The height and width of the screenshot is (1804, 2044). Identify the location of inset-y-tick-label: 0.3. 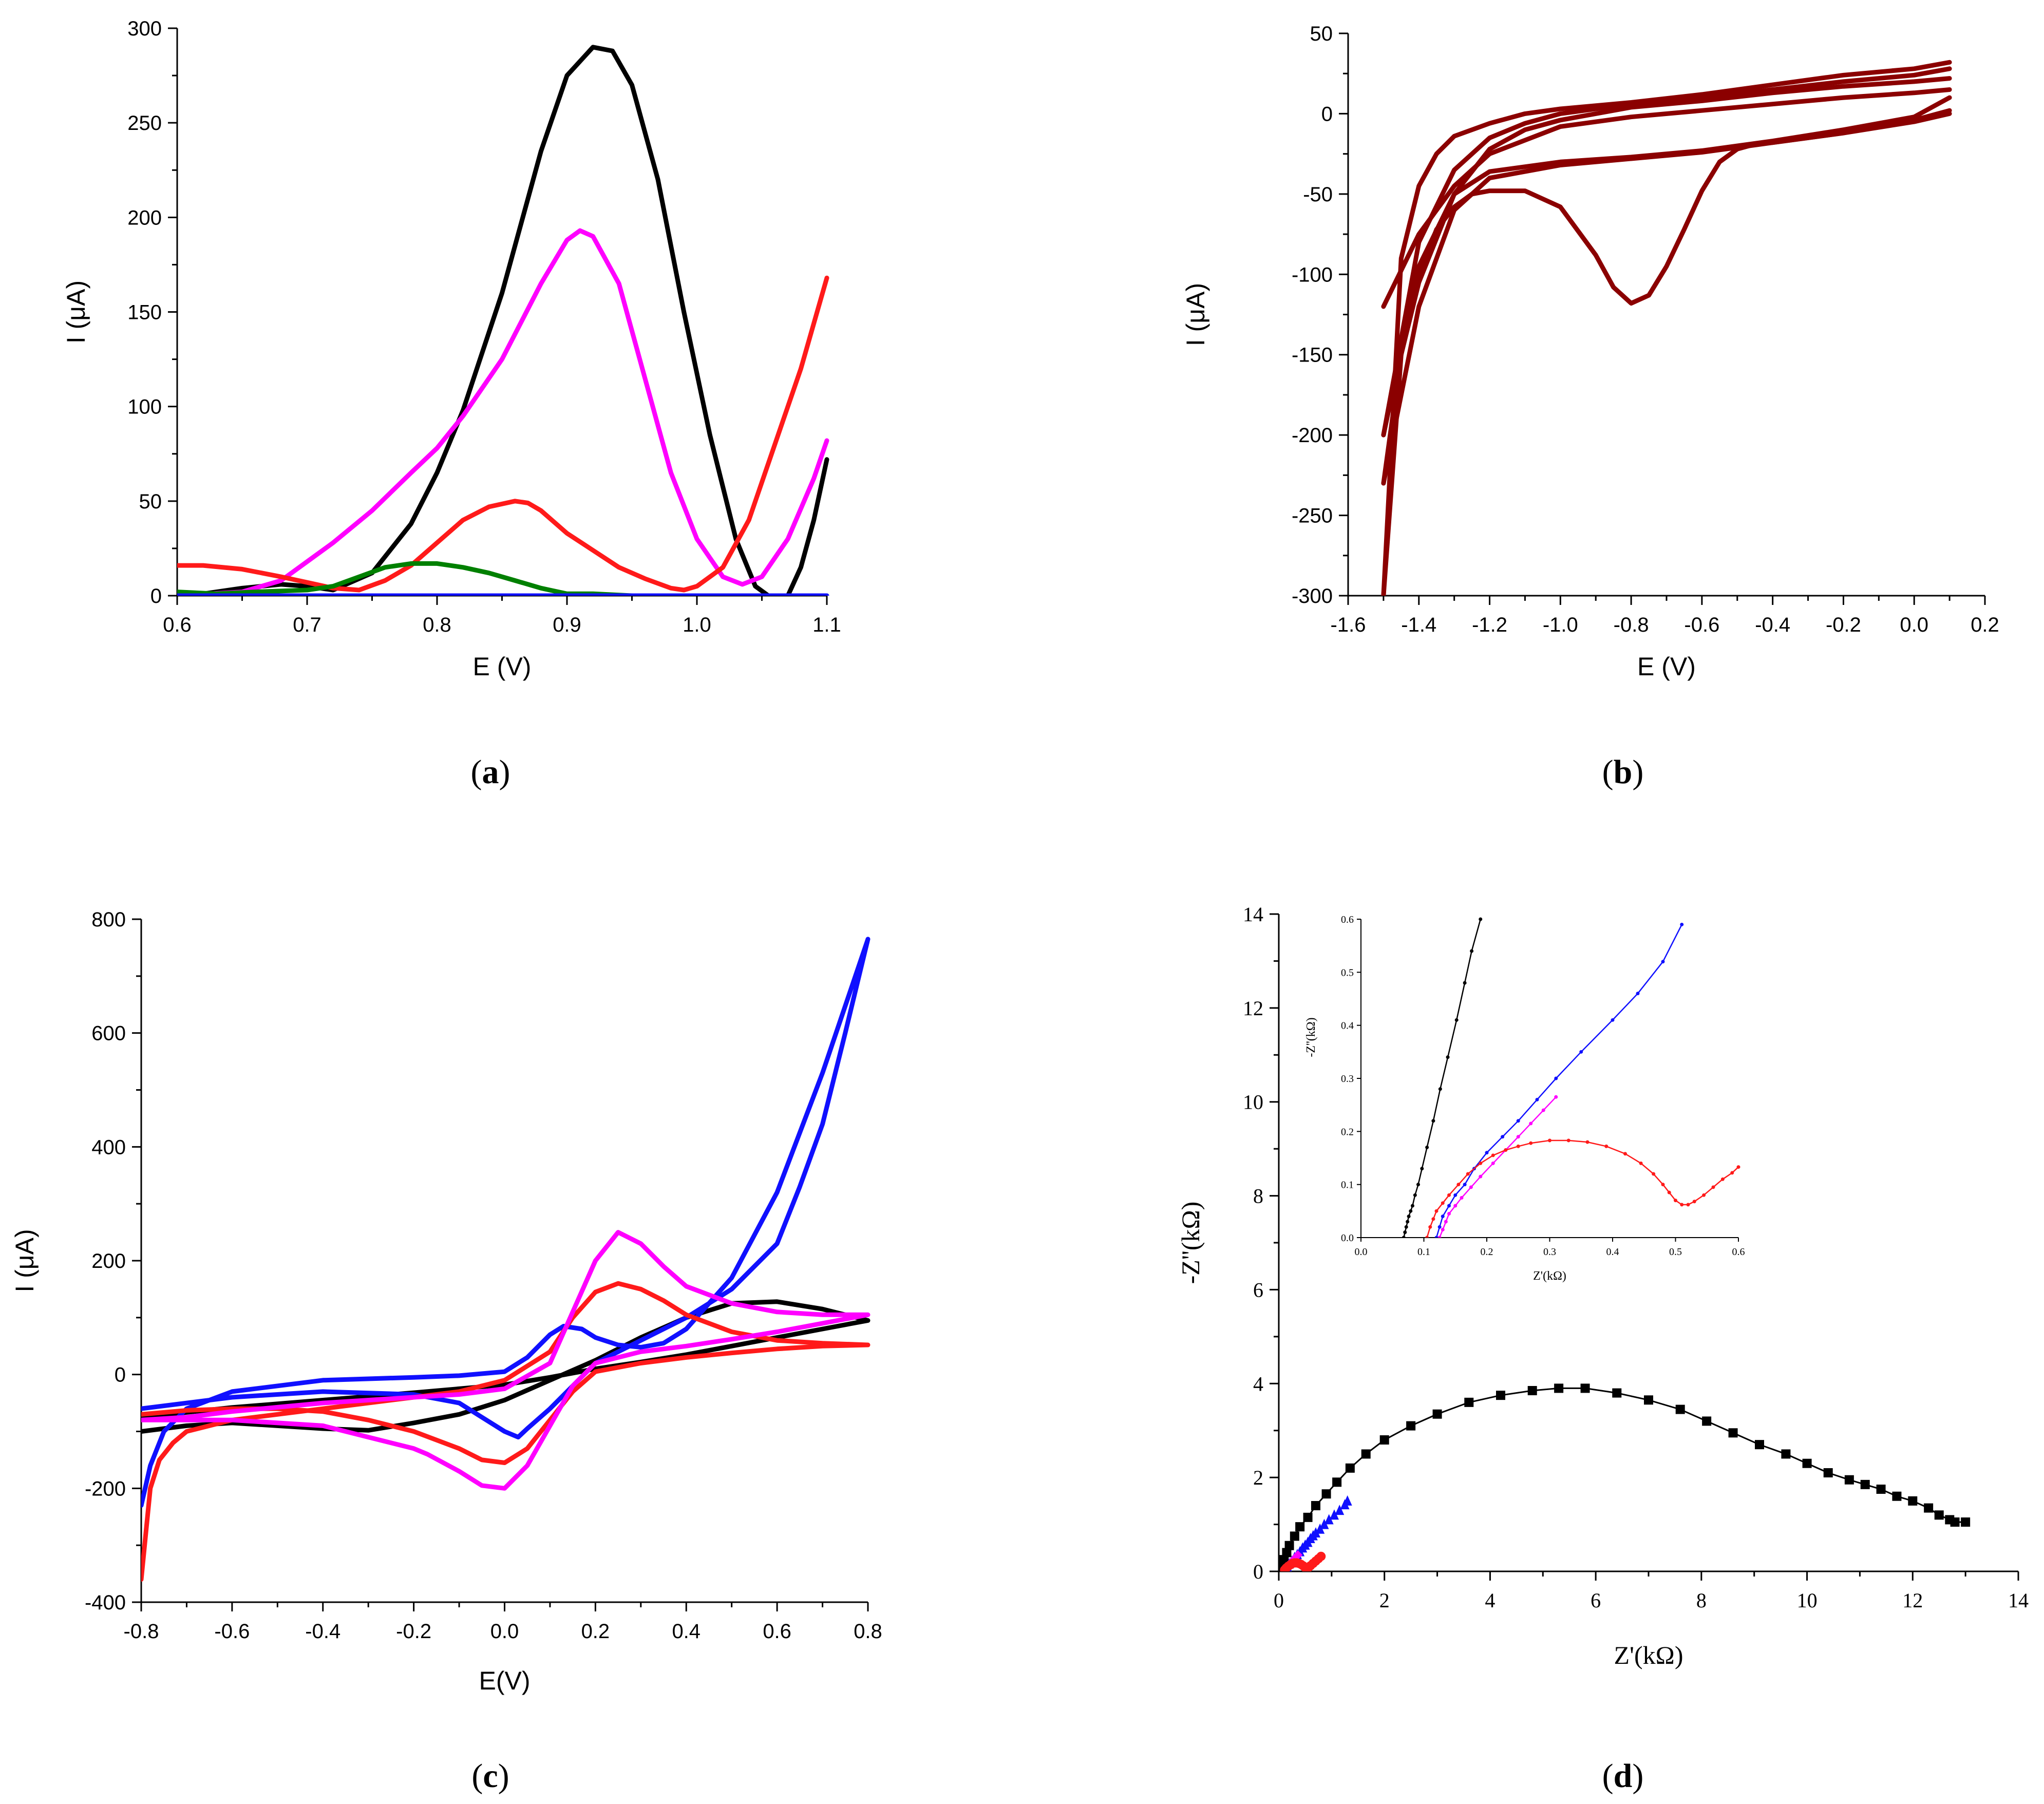
(1347, 1079).